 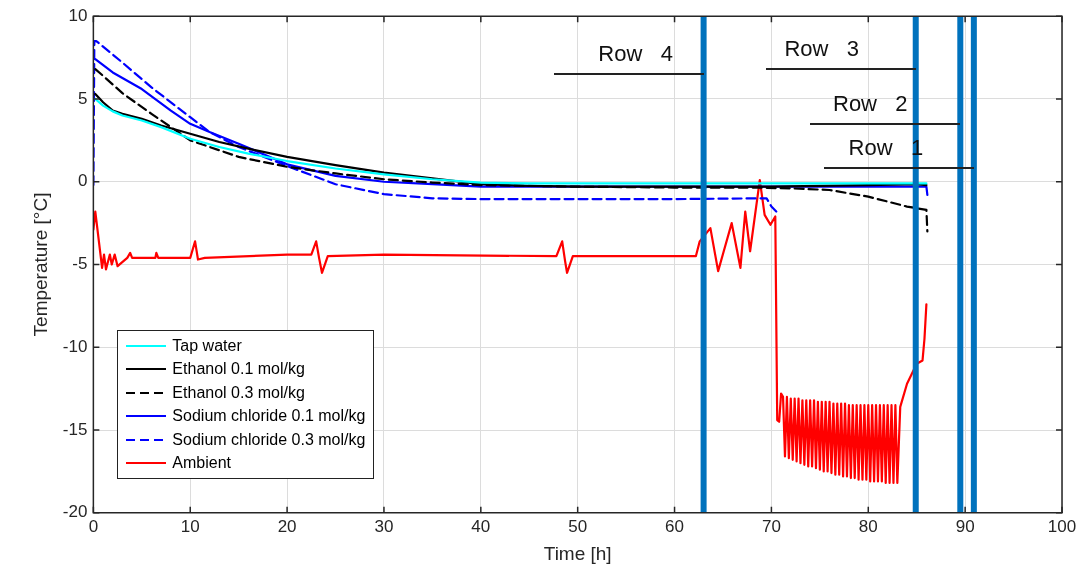 What do you see at coordinates (965, 526) in the screenshot?
I see `x-tick-label: 90` at bounding box center [965, 526].